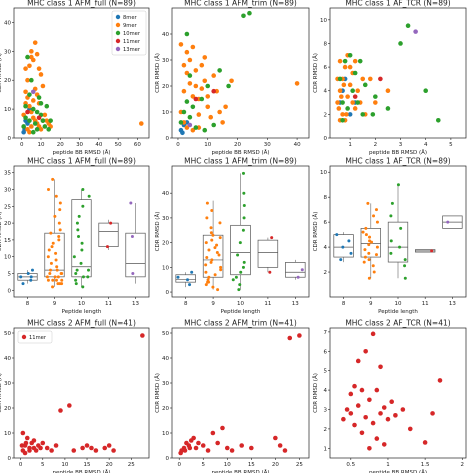 This screenshot has width=474, height=473. Describe the element at coordinates (81, 152) in the screenshot. I see `x-axis-label: peptide BB RMSD (Å)` at that location.